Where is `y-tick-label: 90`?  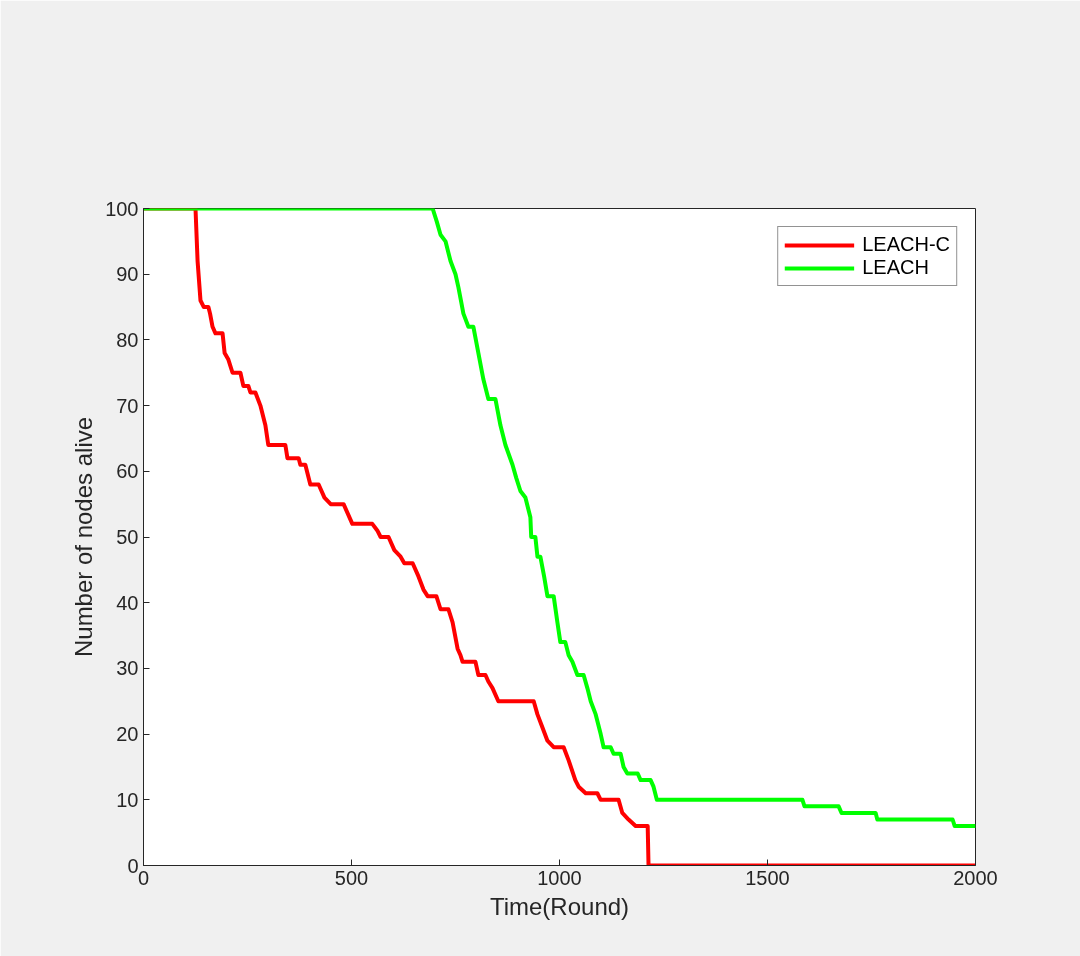
y-tick-label: 90 is located at coordinates (127, 274).